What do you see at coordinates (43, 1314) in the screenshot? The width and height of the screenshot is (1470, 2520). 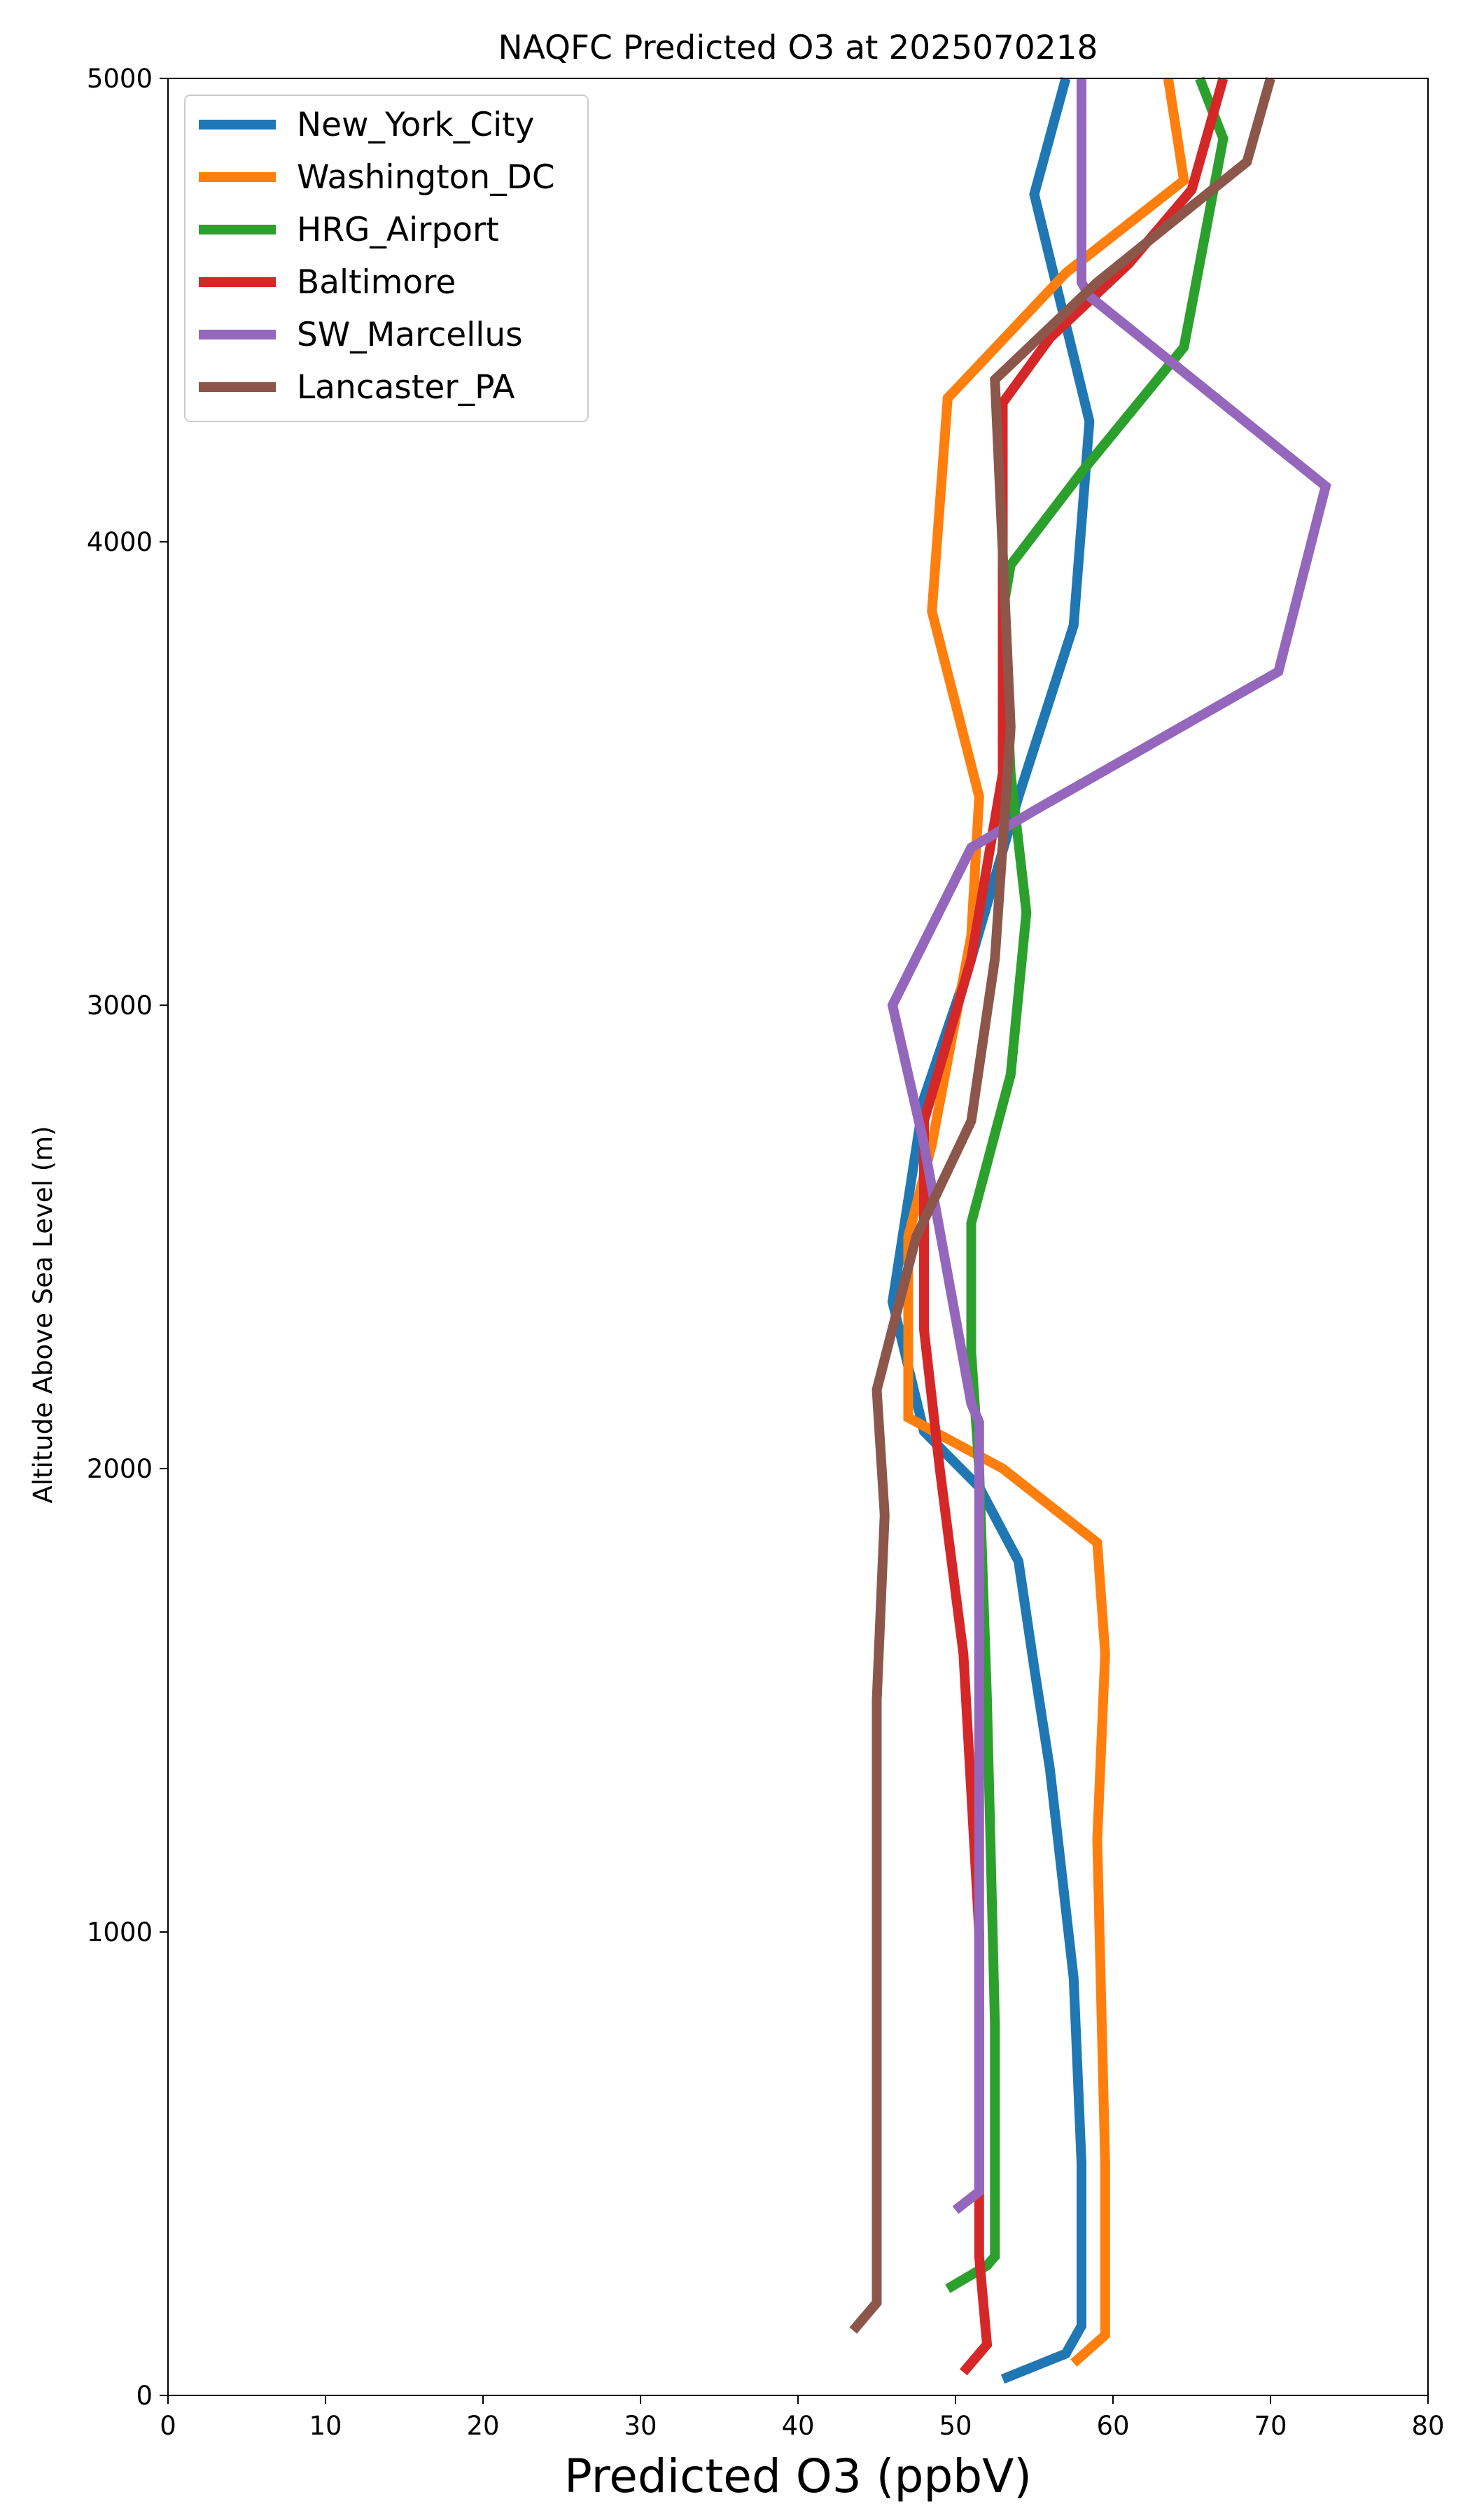 I see `y-axis-label: Altitude Above Sea Level (m)` at bounding box center [43, 1314].